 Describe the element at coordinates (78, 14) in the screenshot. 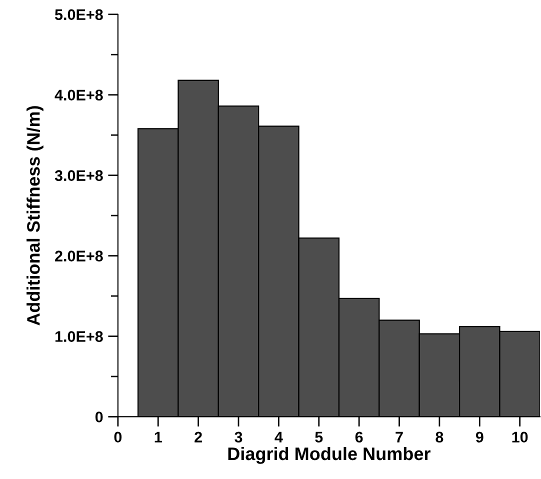

I see `y-tick-label: 5.0E+8` at that location.